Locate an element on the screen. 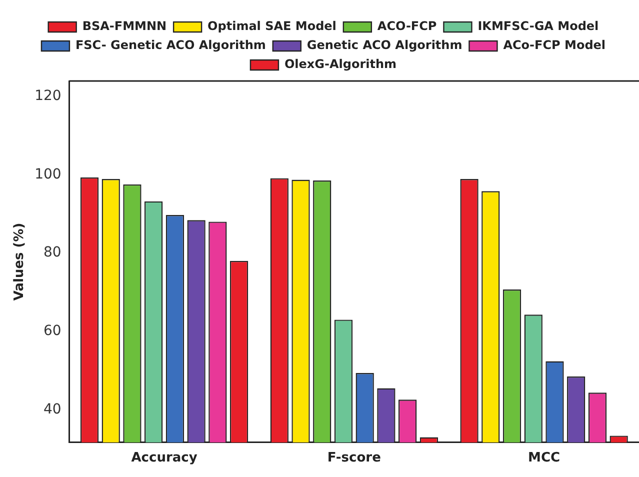 The width and height of the screenshot is (639, 477). y-tick-label: 80 is located at coordinates (52, 252).